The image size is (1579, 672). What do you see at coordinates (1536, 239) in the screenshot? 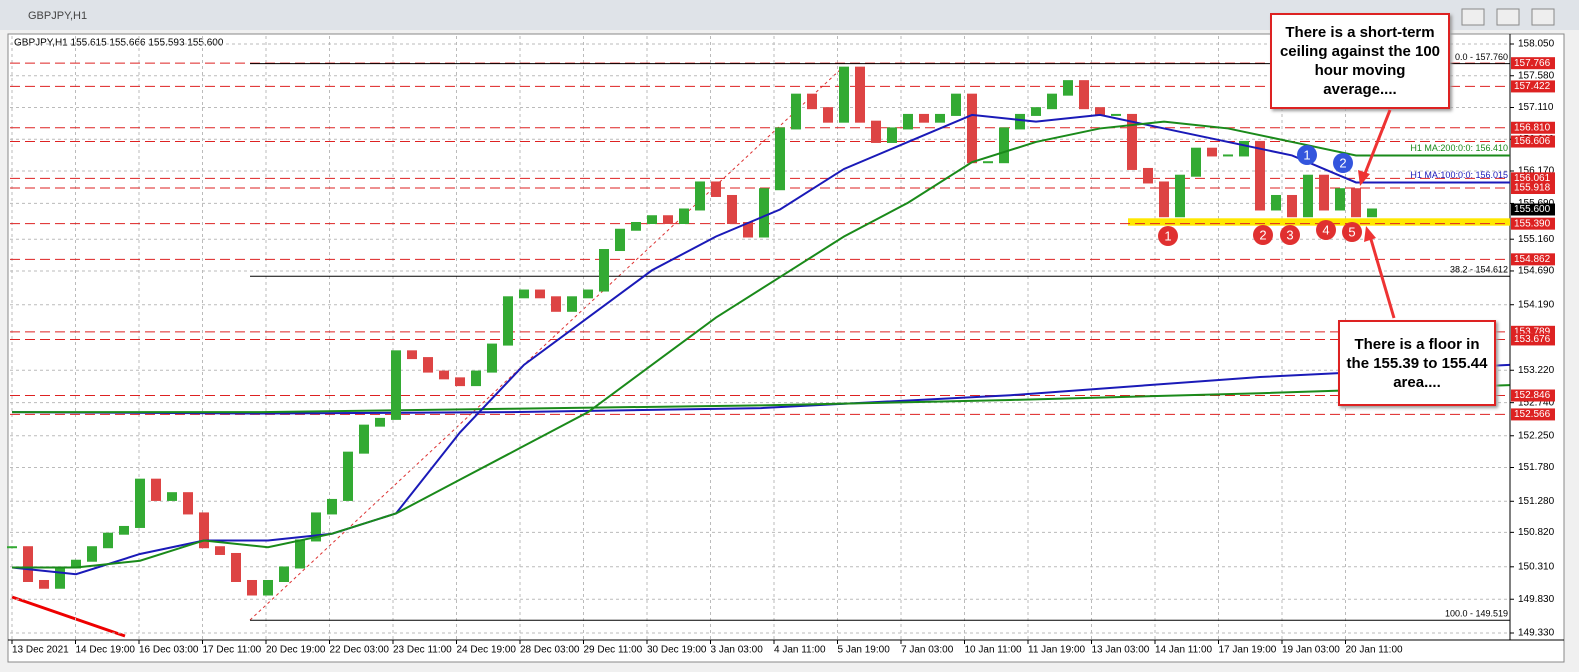
I see `y-tick-label: 155.160` at bounding box center [1536, 239].